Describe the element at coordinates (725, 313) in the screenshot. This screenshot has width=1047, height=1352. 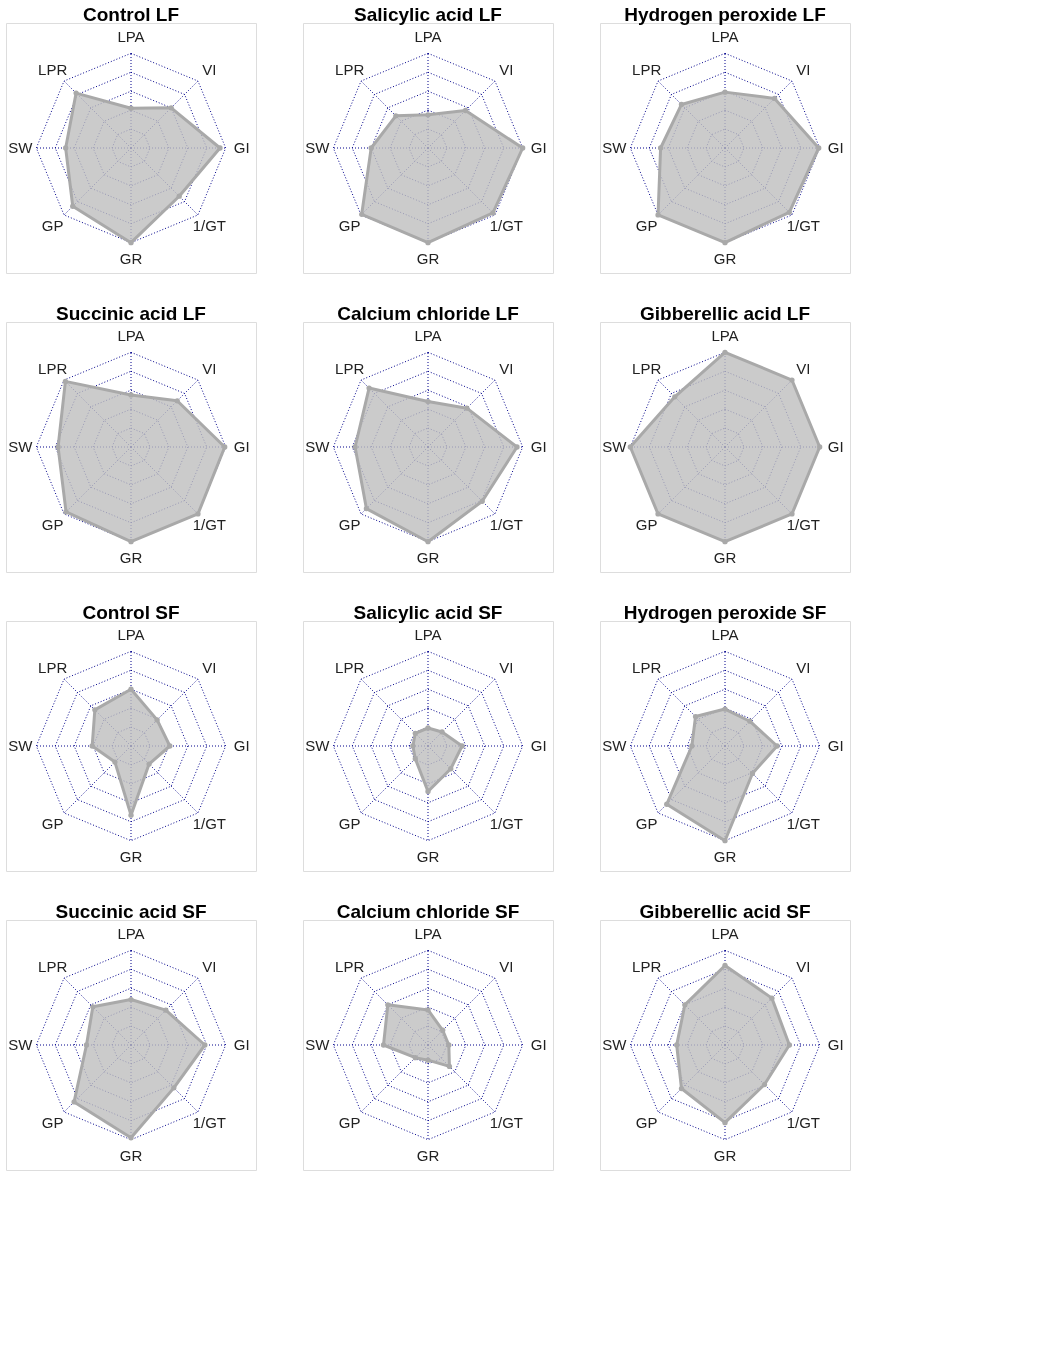
I see `chart-title: Gibberellic acid LF` at that location.